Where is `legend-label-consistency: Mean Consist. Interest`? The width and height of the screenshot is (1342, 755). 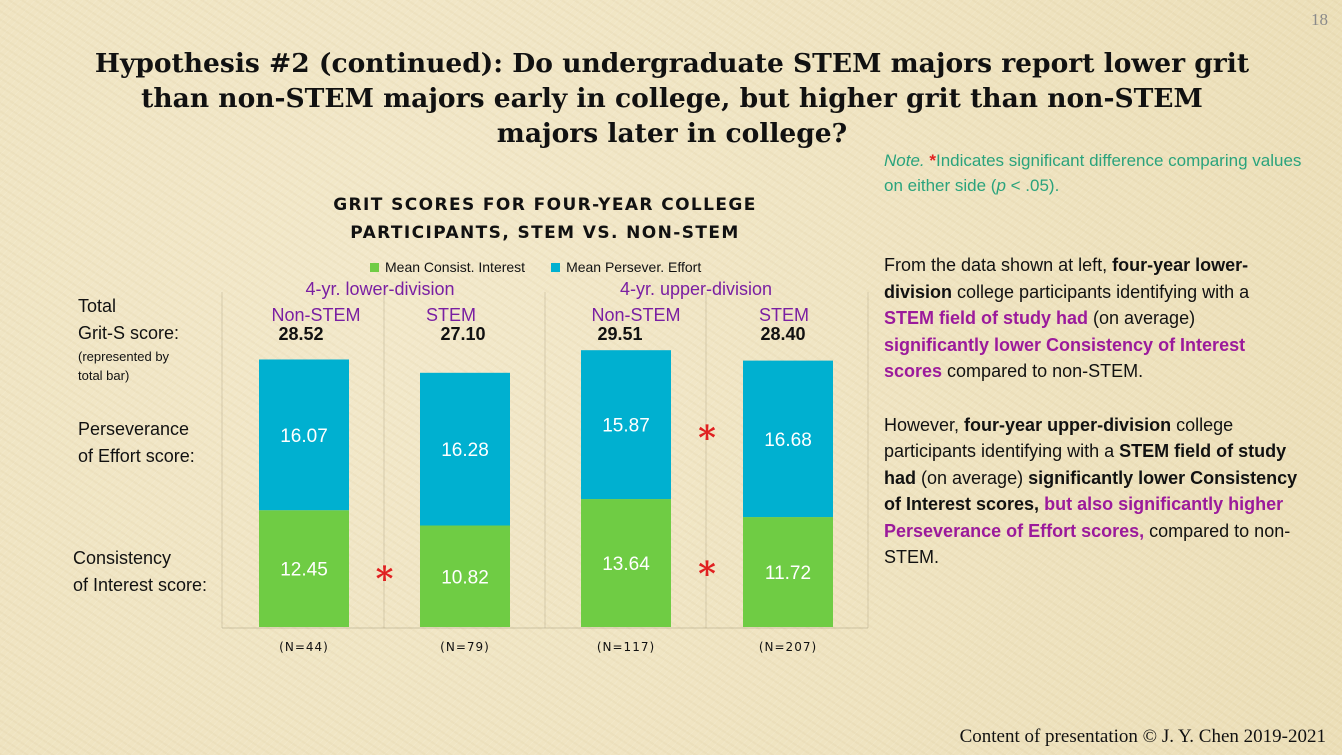 legend-label-consistency: Mean Consist. Interest is located at coordinates (455, 267).